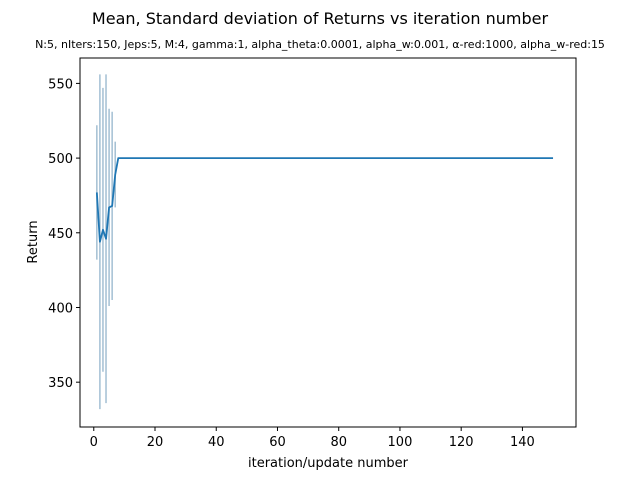 This screenshot has height=480, width=640. I want to click on x-tick-label: 140, so click(522, 442).